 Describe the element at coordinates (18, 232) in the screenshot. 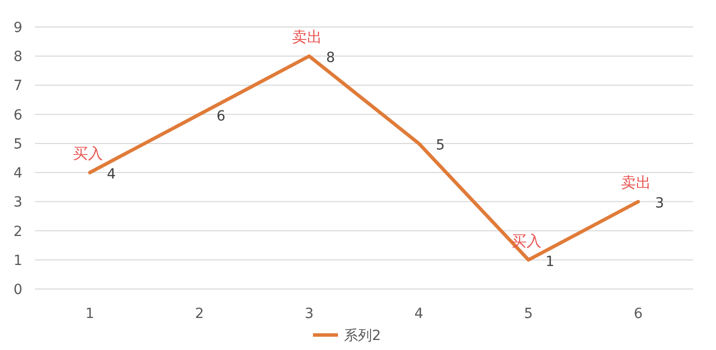

I see `y-tick-label: 2` at that location.